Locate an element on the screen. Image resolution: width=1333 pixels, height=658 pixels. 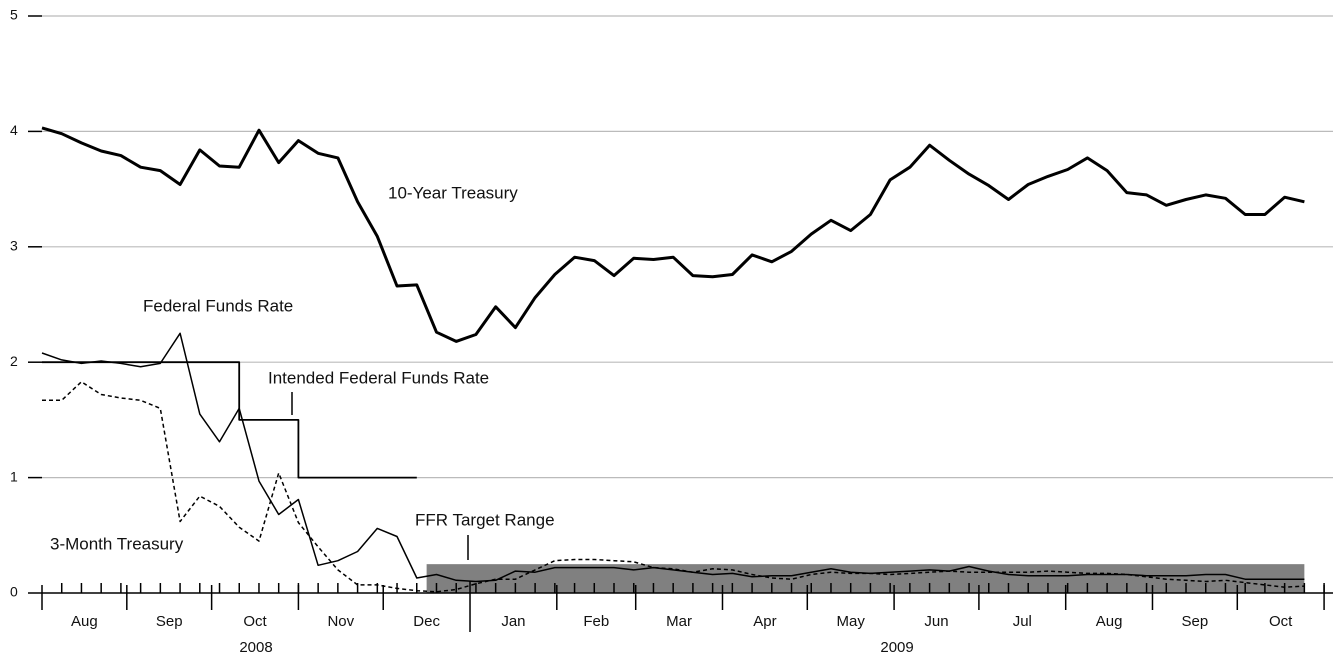
year-label: 2008 is located at coordinates (255, 647).